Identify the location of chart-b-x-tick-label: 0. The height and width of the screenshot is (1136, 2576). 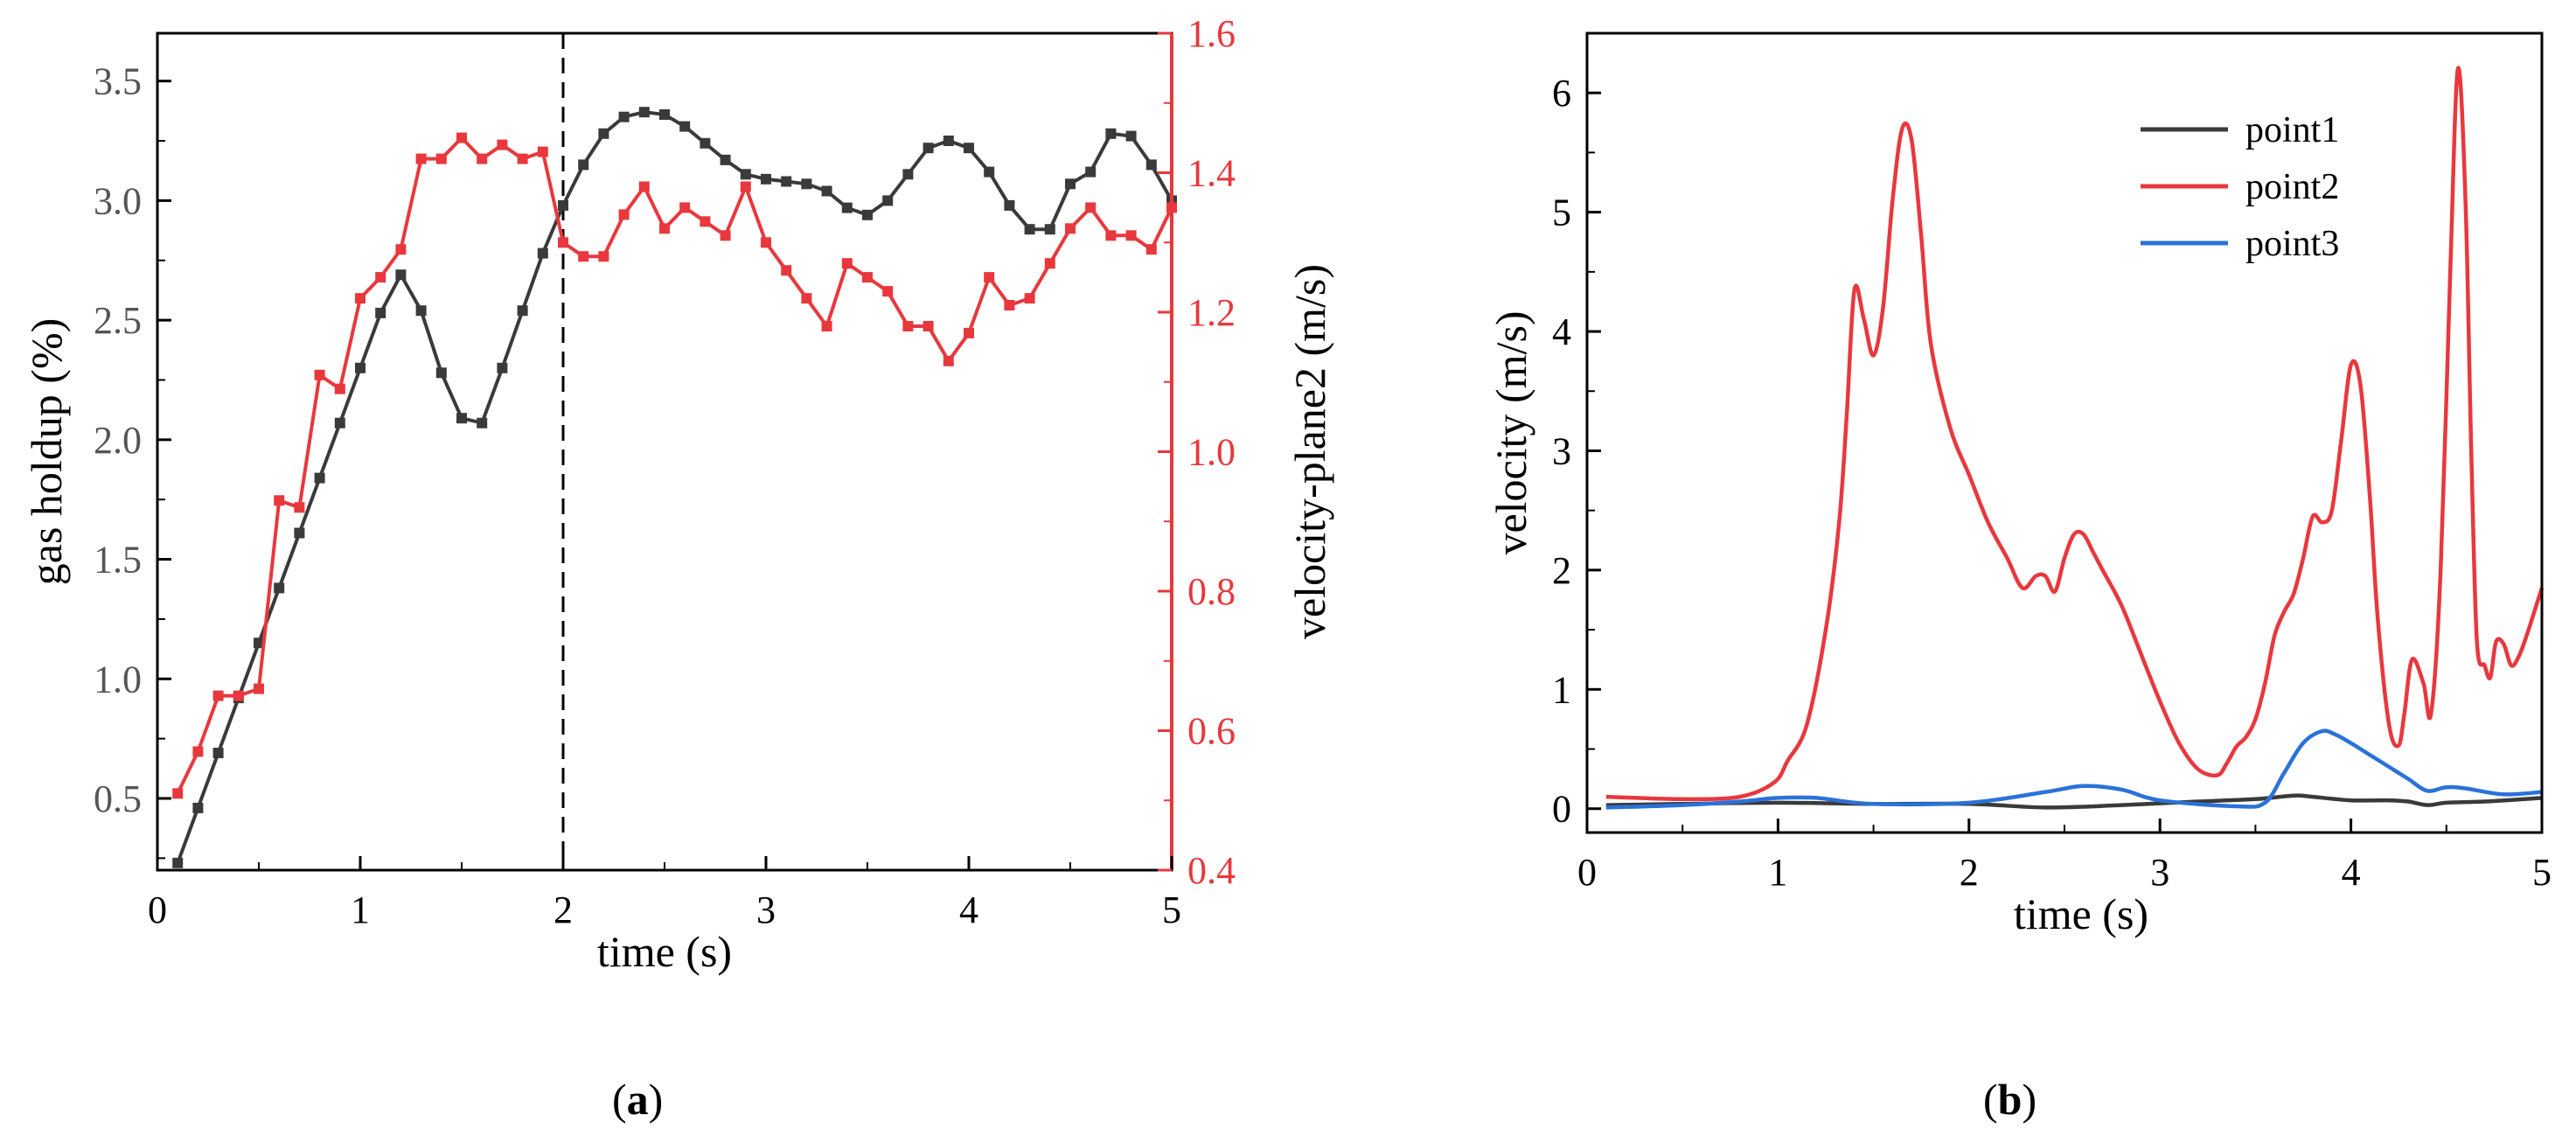
(1587, 872).